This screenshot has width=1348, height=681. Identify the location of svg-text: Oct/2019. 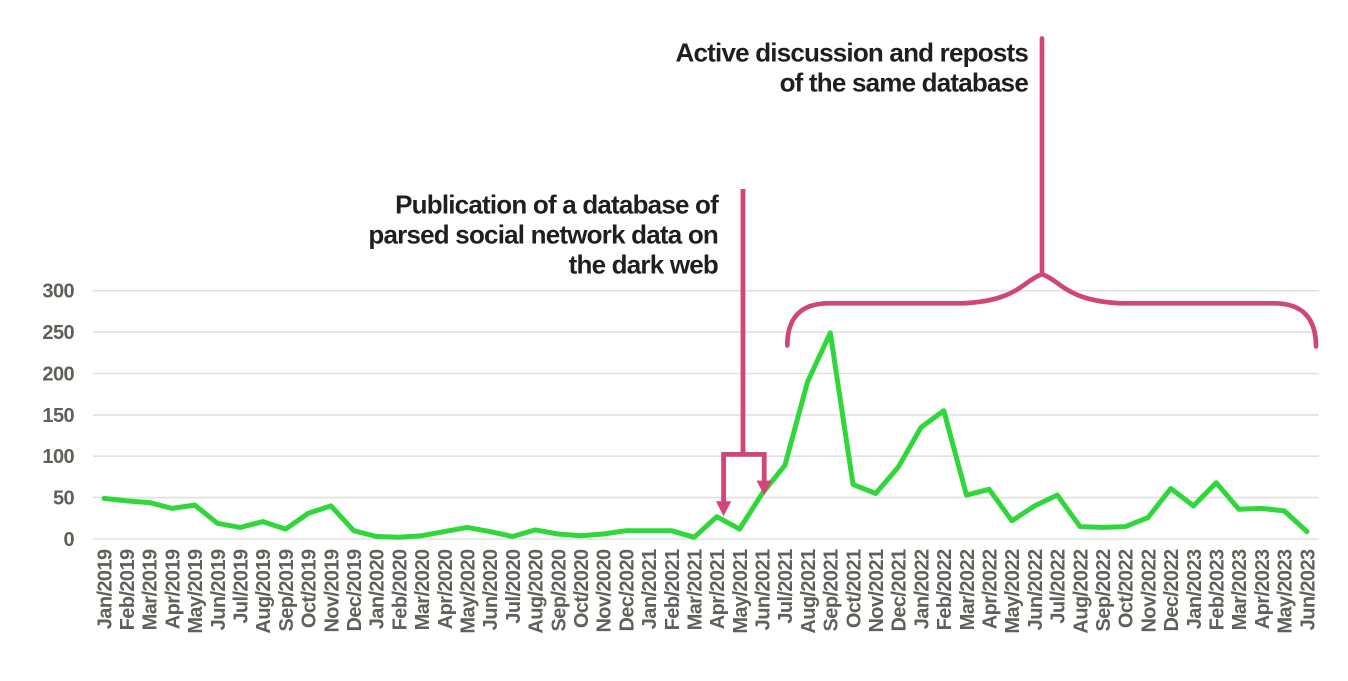
(310, 588).